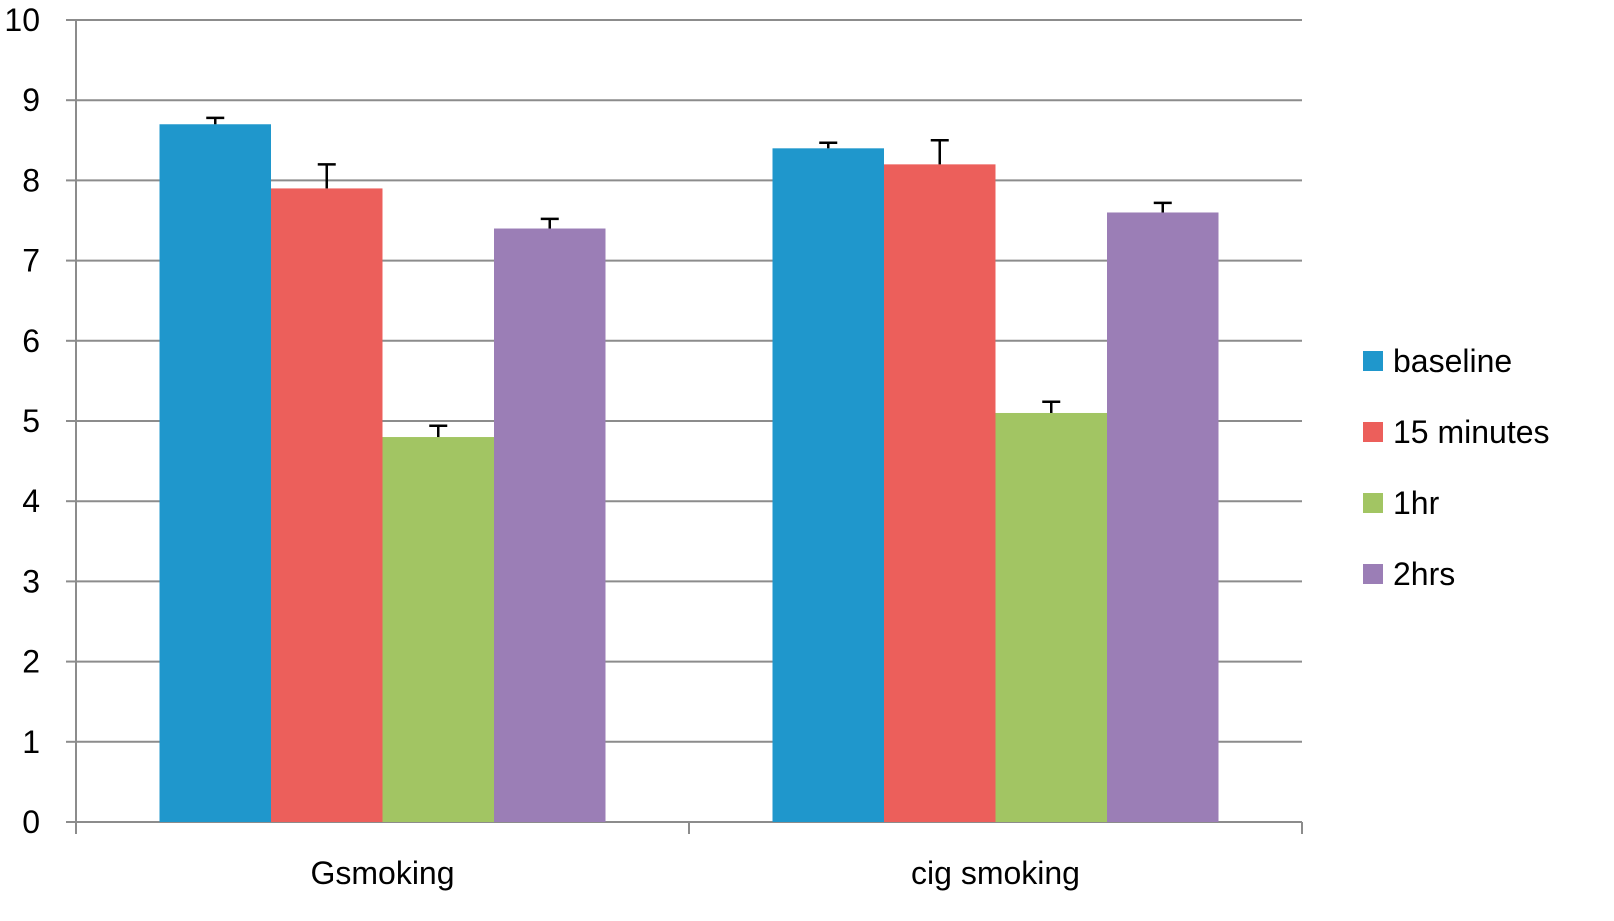  What do you see at coordinates (22, 20) in the screenshot?
I see `y-tick-label: 10` at bounding box center [22, 20].